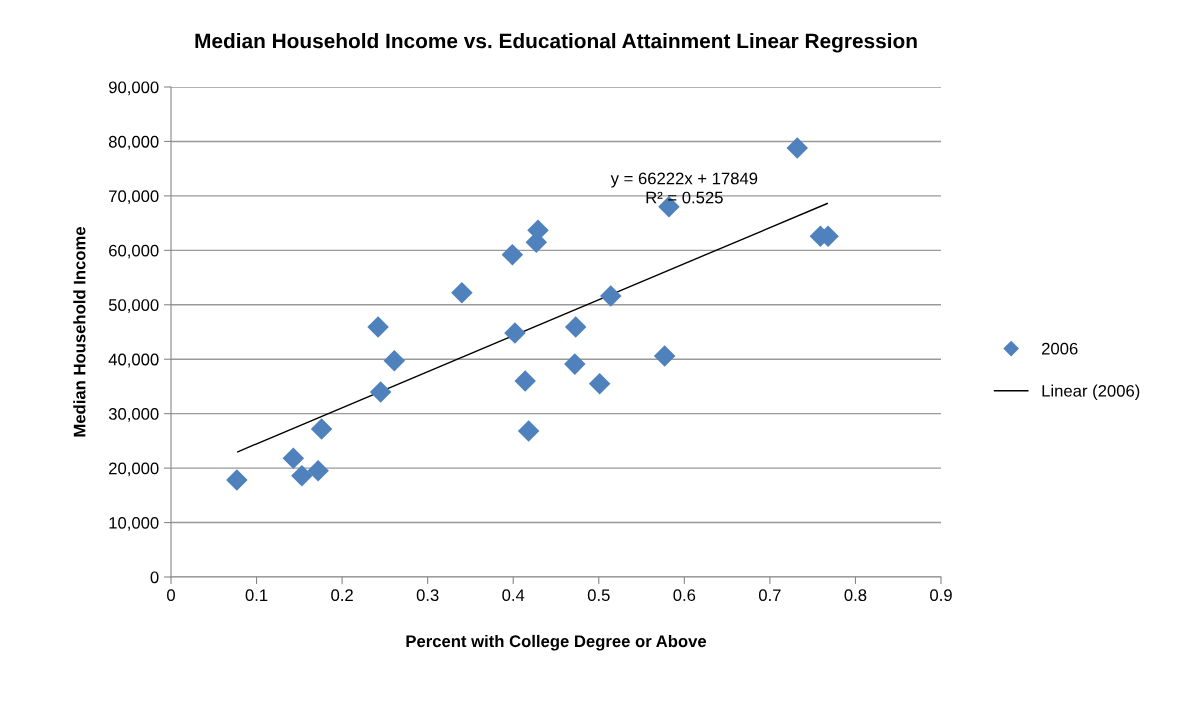 This screenshot has width=1188, height=702. What do you see at coordinates (134, 469) in the screenshot?
I see `y-tick-label: 20,000` at bounding box center [134, 469].